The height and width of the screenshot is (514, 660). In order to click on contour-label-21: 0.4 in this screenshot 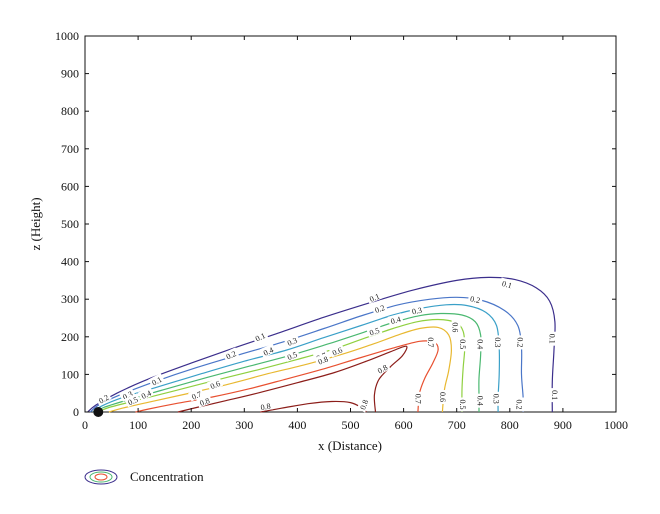, I will do `click(480, 401)`.